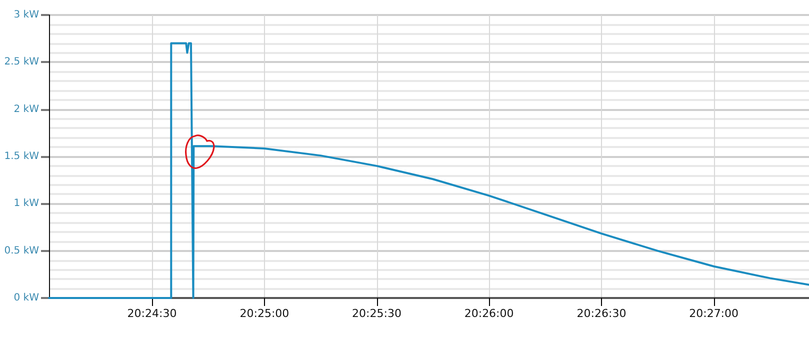 This screenshot has width=809, height=339. What do you see at coordinates (265, 313) in the screenshot?
I see `x-tick-label: 20:25:00` at bounding box center [265, 313].